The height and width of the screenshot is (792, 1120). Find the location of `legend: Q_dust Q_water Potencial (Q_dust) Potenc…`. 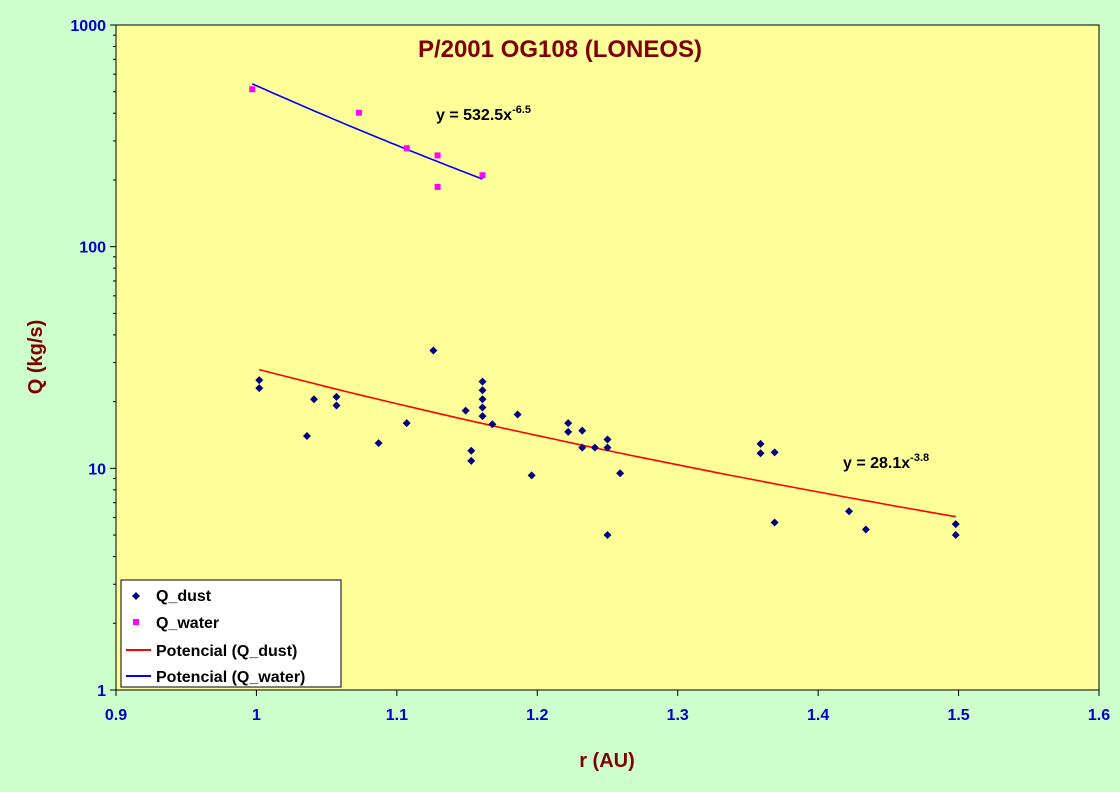

legend: Q_dust Q_water Potencial (Q_dust) Potenc… is located at coordinates (231, 633).